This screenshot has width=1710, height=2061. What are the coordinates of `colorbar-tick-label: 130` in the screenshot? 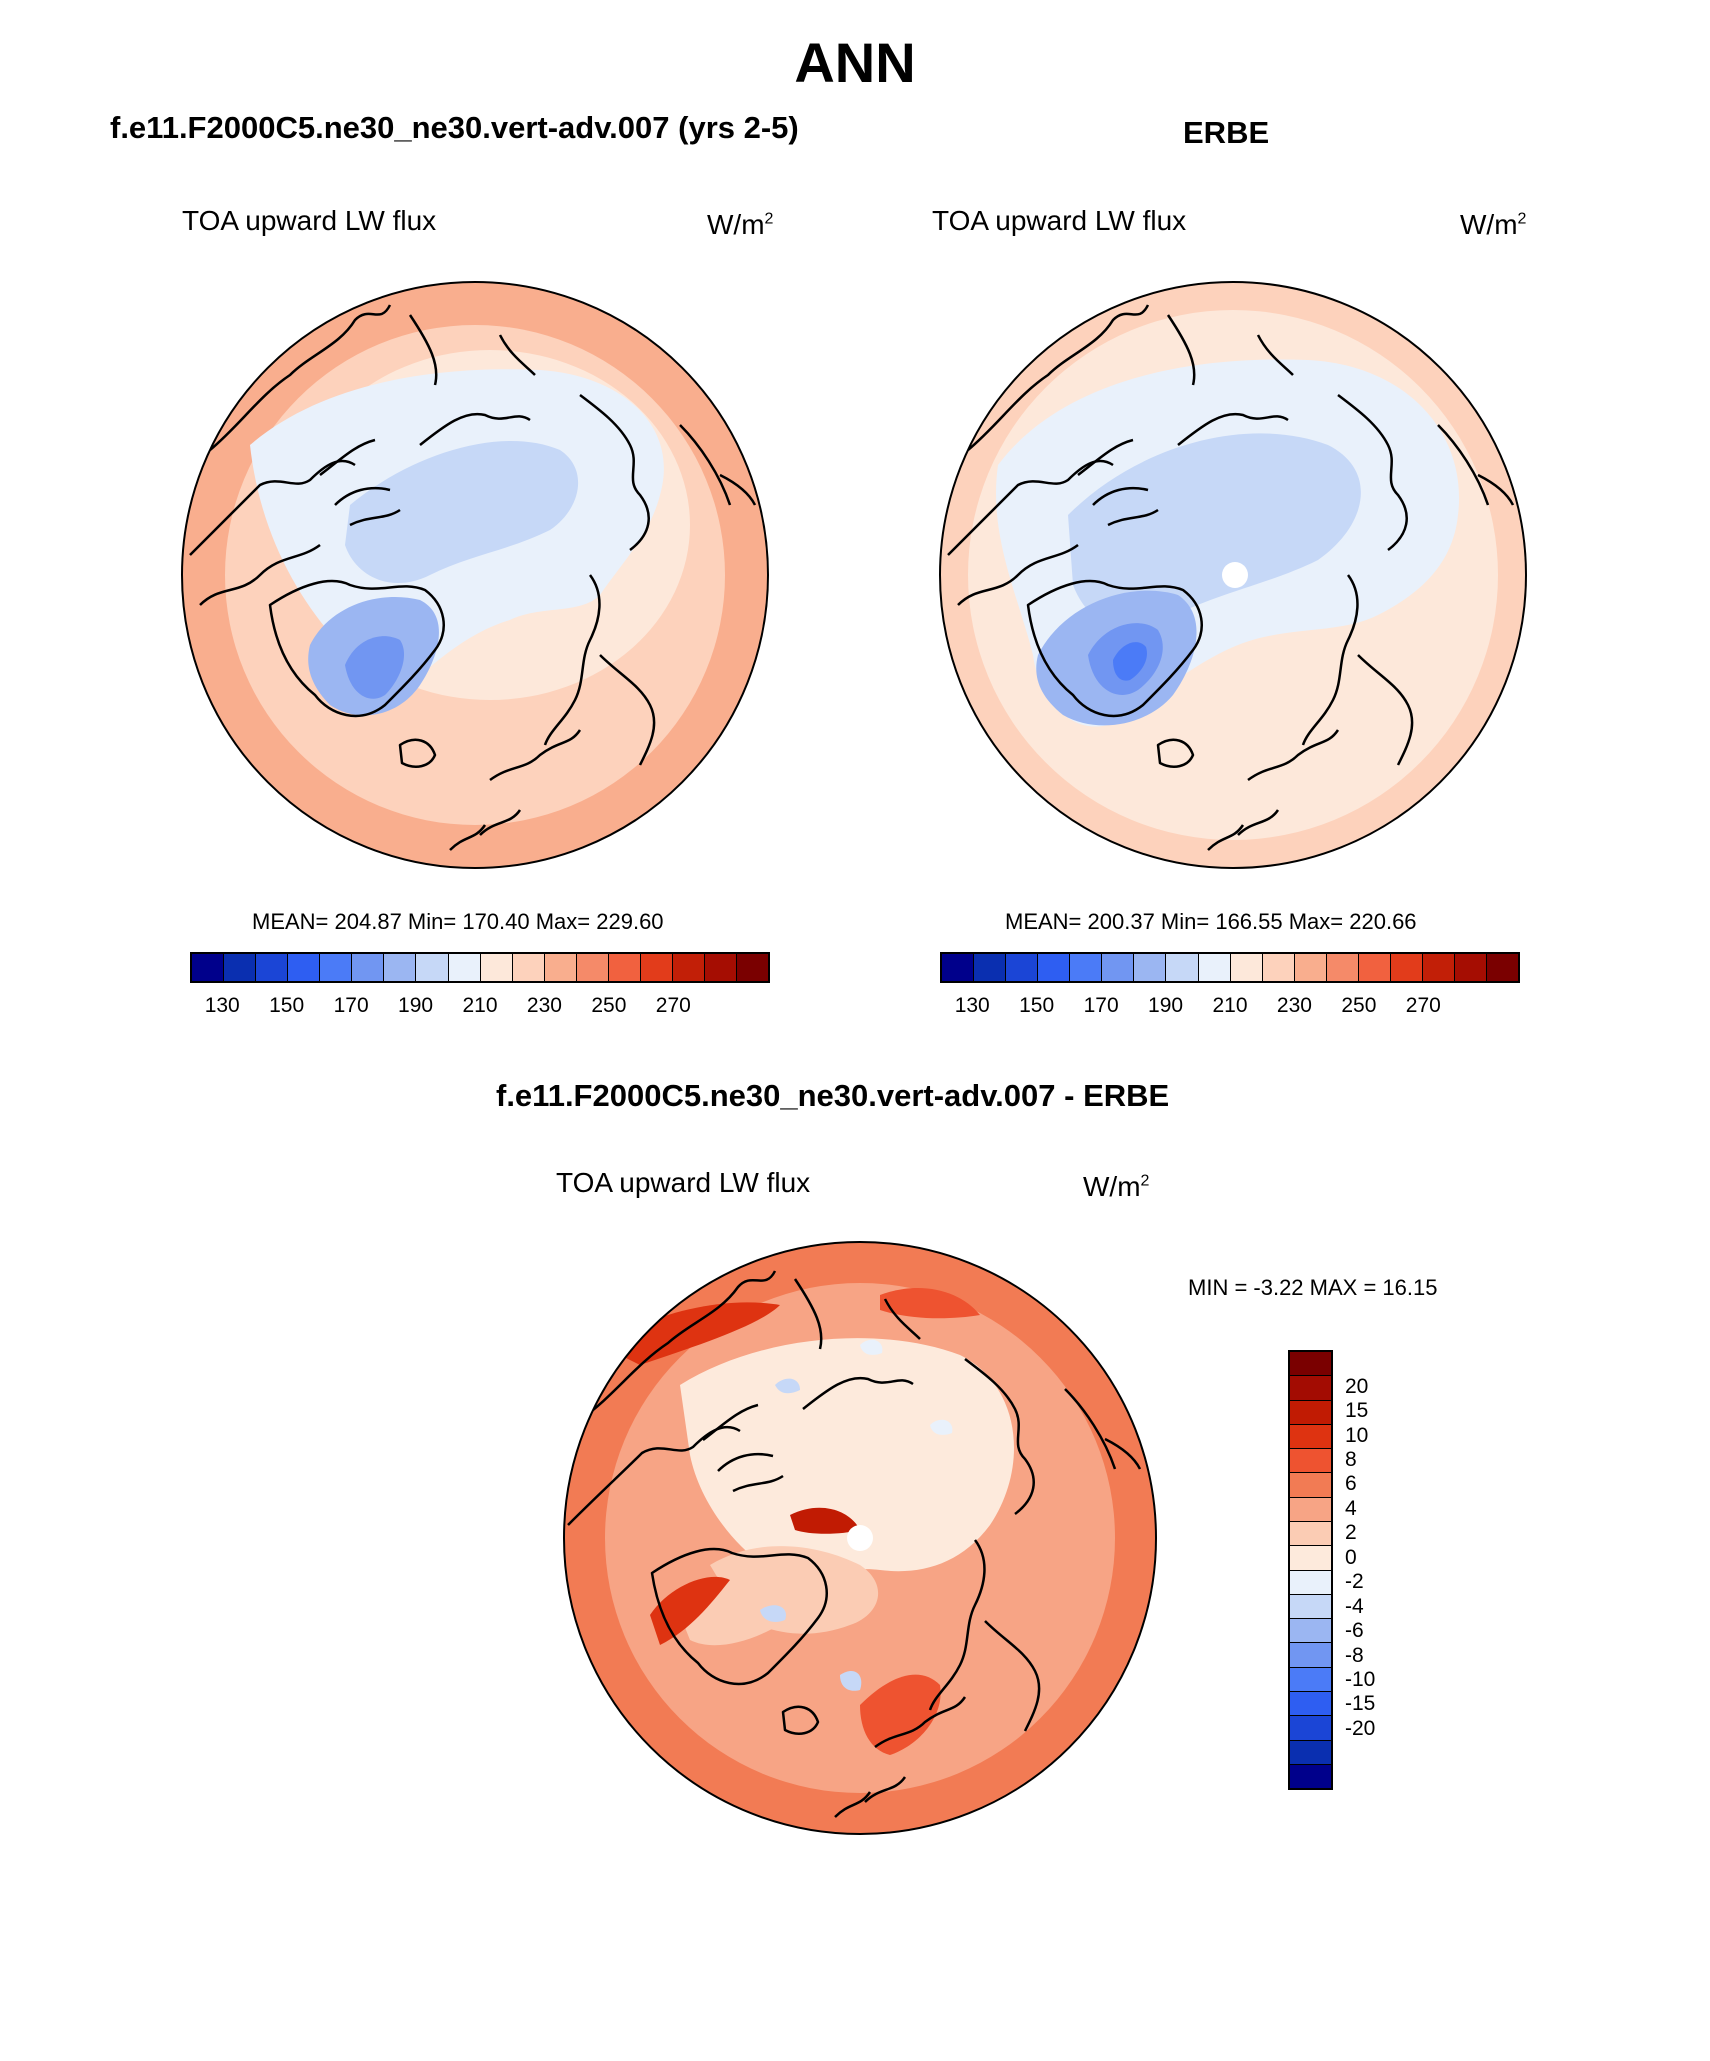 It's located at (222, 1005).